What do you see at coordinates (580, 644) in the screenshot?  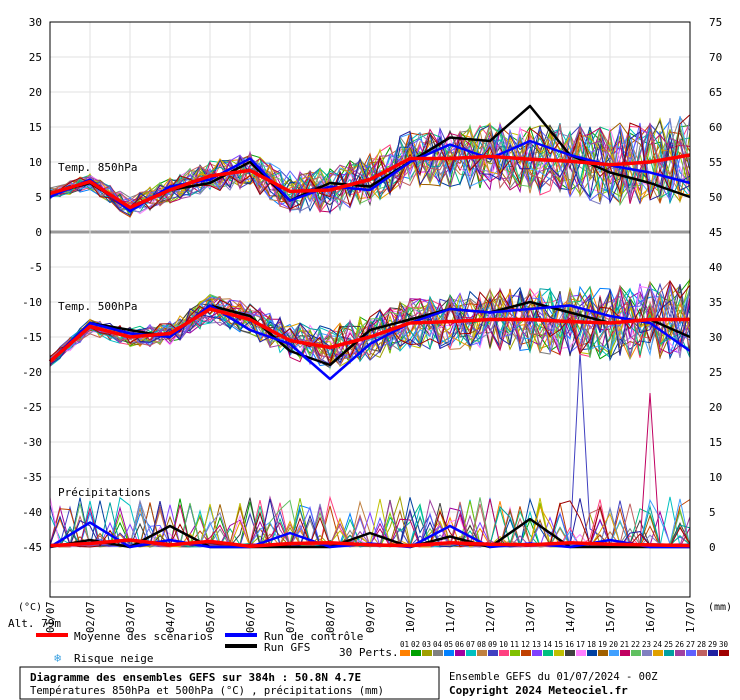 I see `pert-number: 17` at bounding box center [580, 644].